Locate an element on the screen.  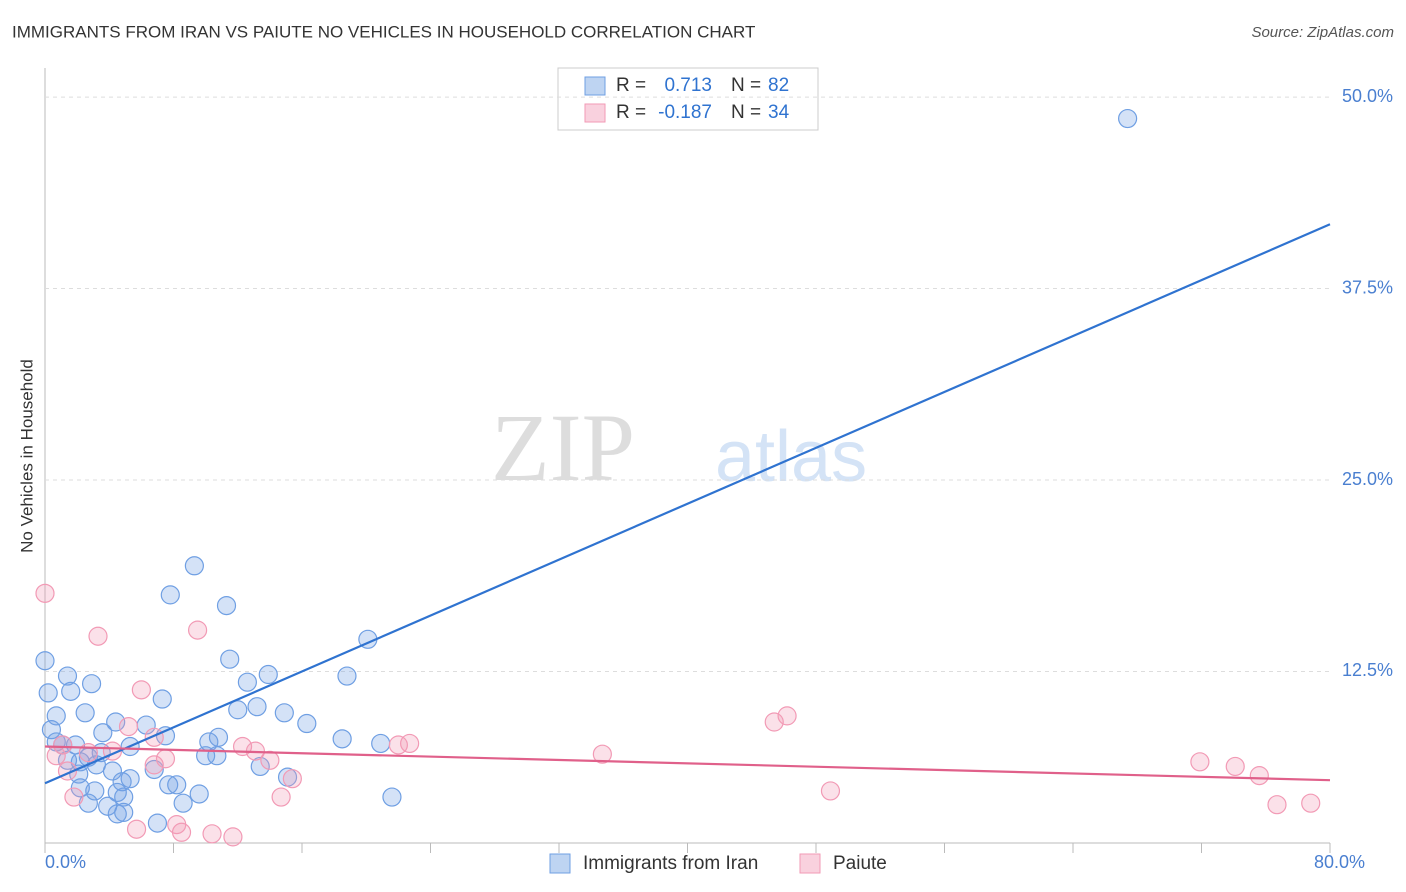
legend-r-value: 0.713 is located at coordinates (688, 85).